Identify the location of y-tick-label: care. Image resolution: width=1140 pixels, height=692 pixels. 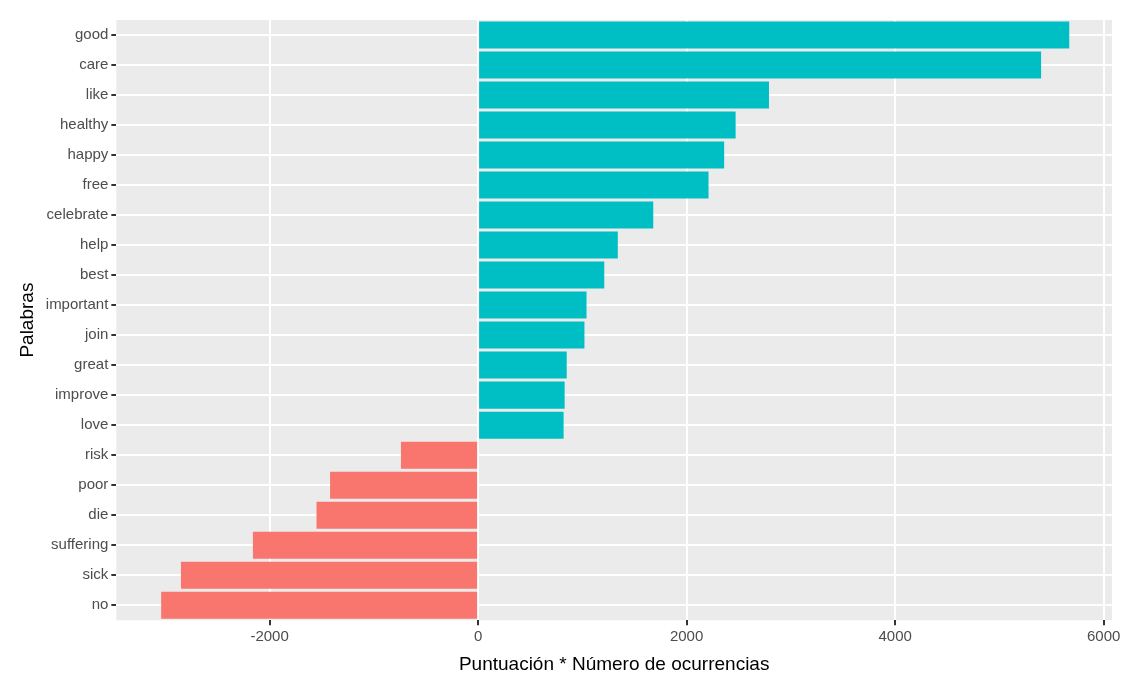
(94, 64).